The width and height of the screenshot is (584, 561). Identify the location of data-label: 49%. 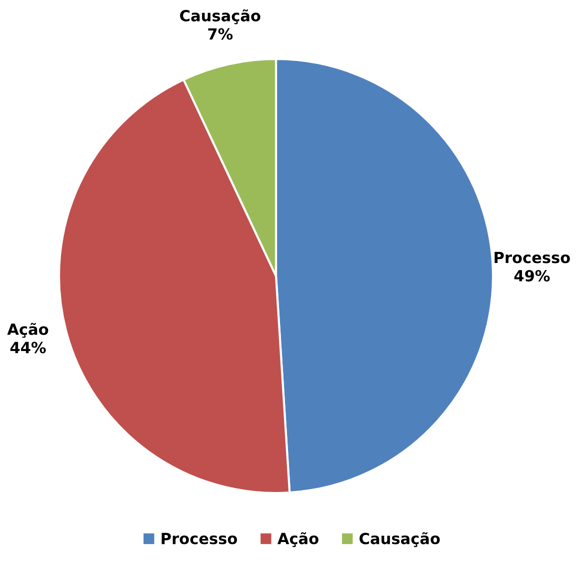
(532, 276).